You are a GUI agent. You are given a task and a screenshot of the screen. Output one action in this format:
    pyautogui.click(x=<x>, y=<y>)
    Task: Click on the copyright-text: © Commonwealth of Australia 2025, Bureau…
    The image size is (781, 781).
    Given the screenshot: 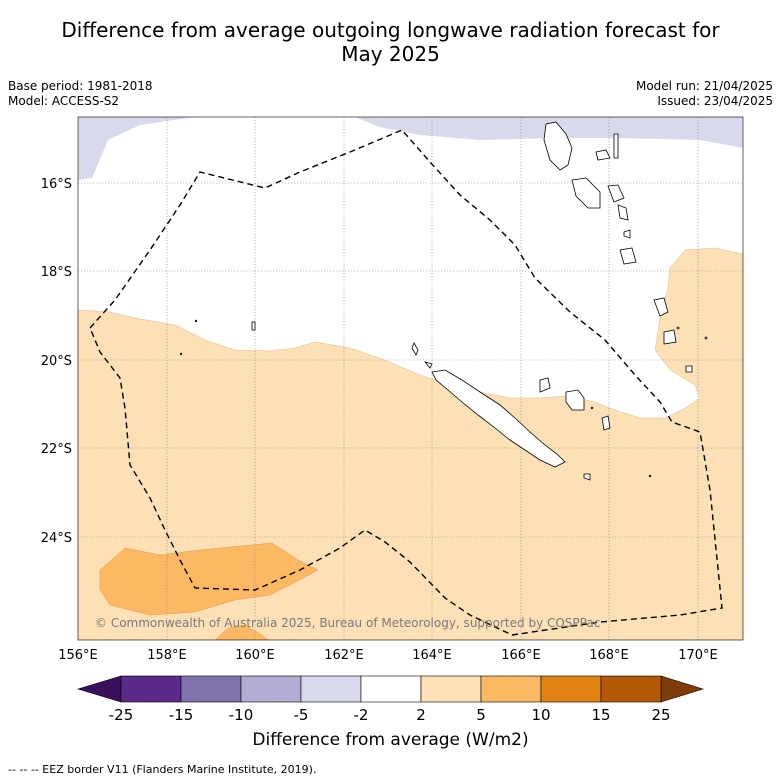 What is the action you would take?
    pyautogui.click(x=347, y=623)
    